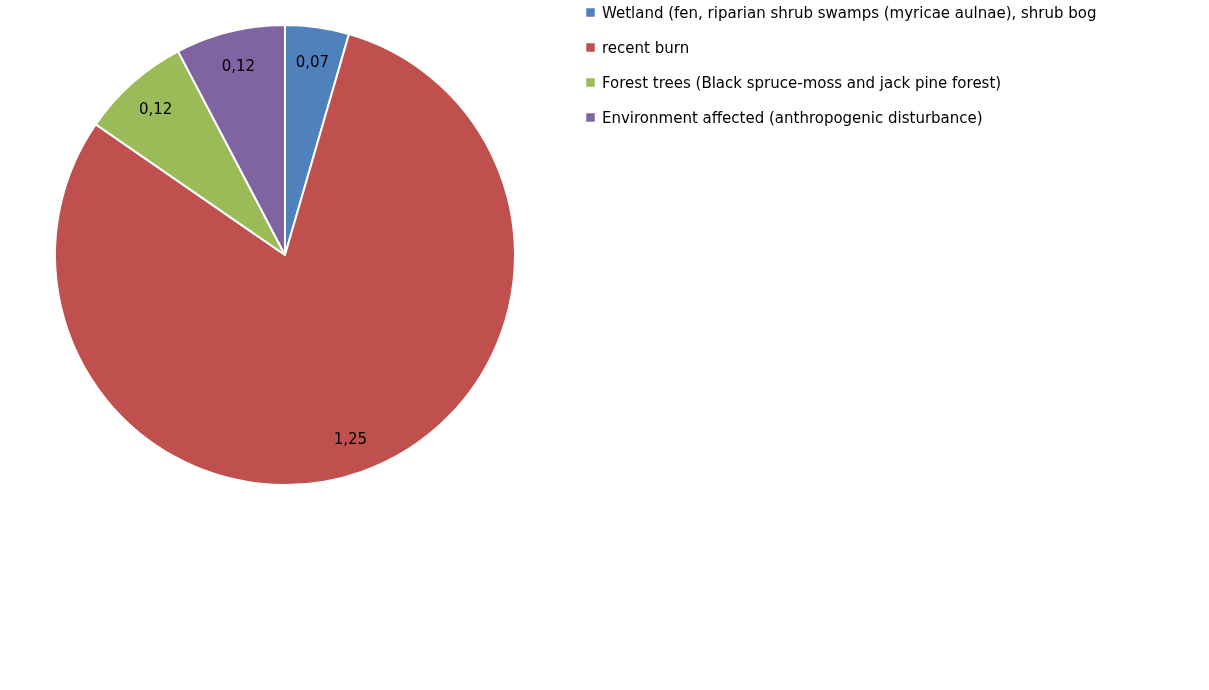 The width and height of the screenshot is (1209, 690). What do you see at coordinates (646, 47) in the screenshot?
I see `legend-label: recent burn` at bounding box center [646, 47].